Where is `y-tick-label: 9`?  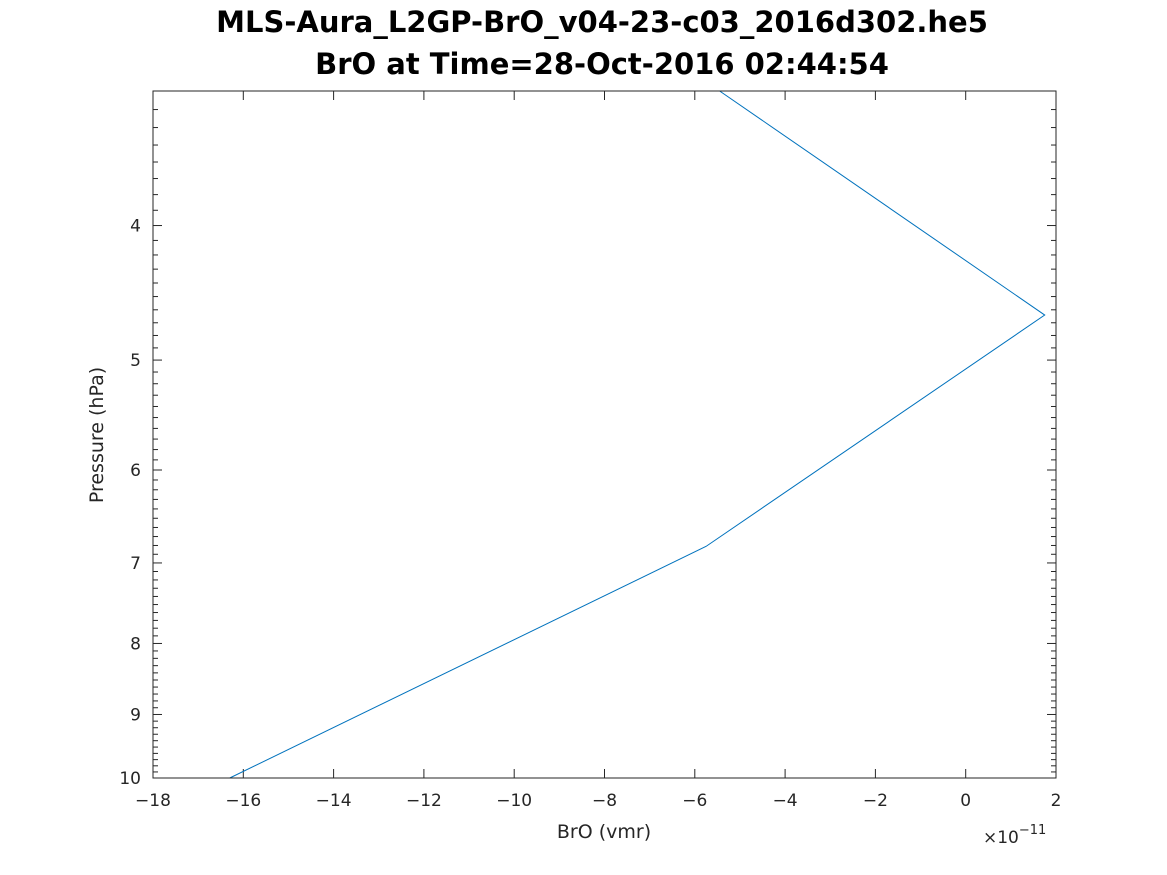
y-tick-label: 9 is located at coordinates (135, 715).